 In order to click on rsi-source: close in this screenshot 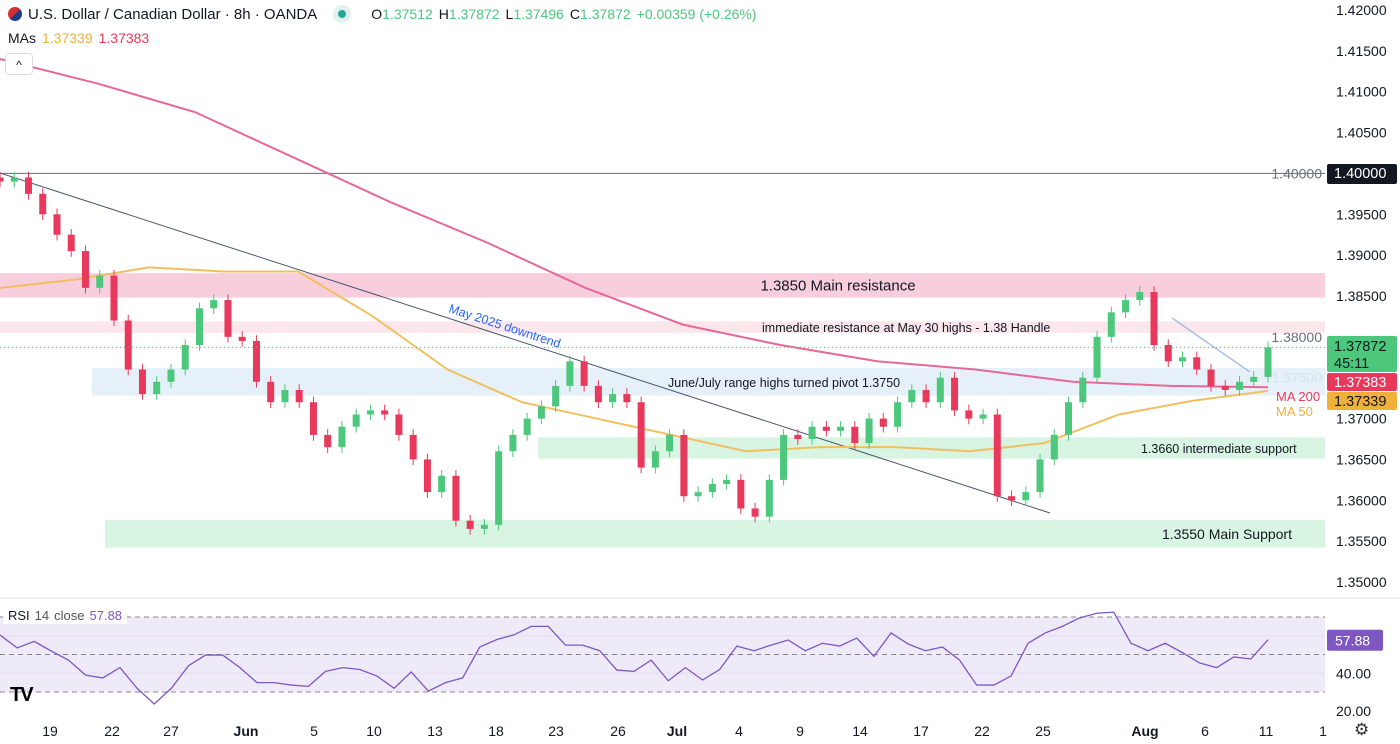, I will do `click(69, 615)`.